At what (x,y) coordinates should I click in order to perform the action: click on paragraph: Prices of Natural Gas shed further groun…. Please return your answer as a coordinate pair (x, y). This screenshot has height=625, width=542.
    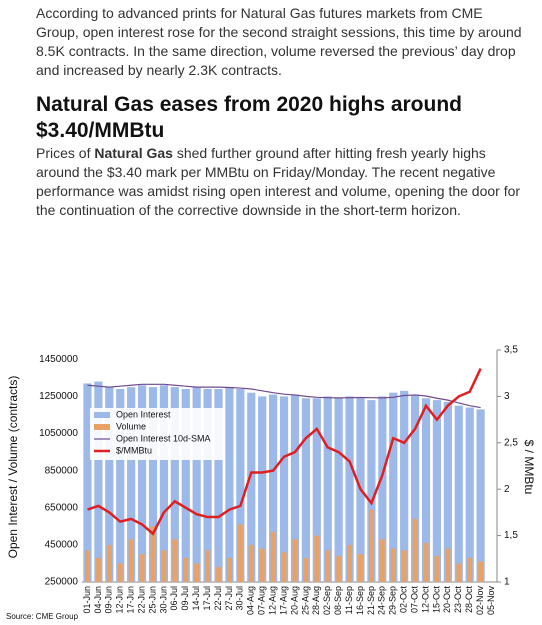
    Looking at the image, I should click on (281, 182).